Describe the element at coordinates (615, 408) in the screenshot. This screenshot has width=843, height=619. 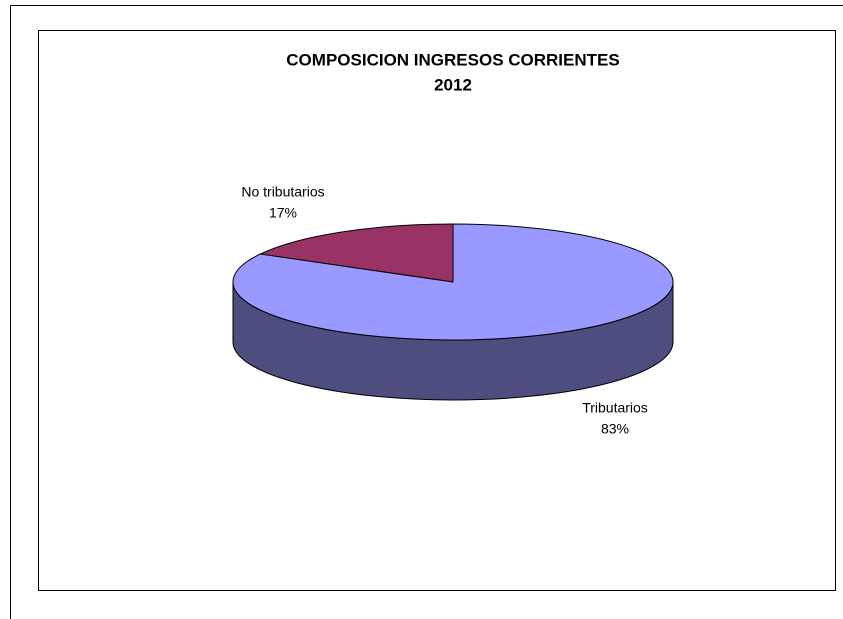
I see `data-label-name: Tributarios` at that location.